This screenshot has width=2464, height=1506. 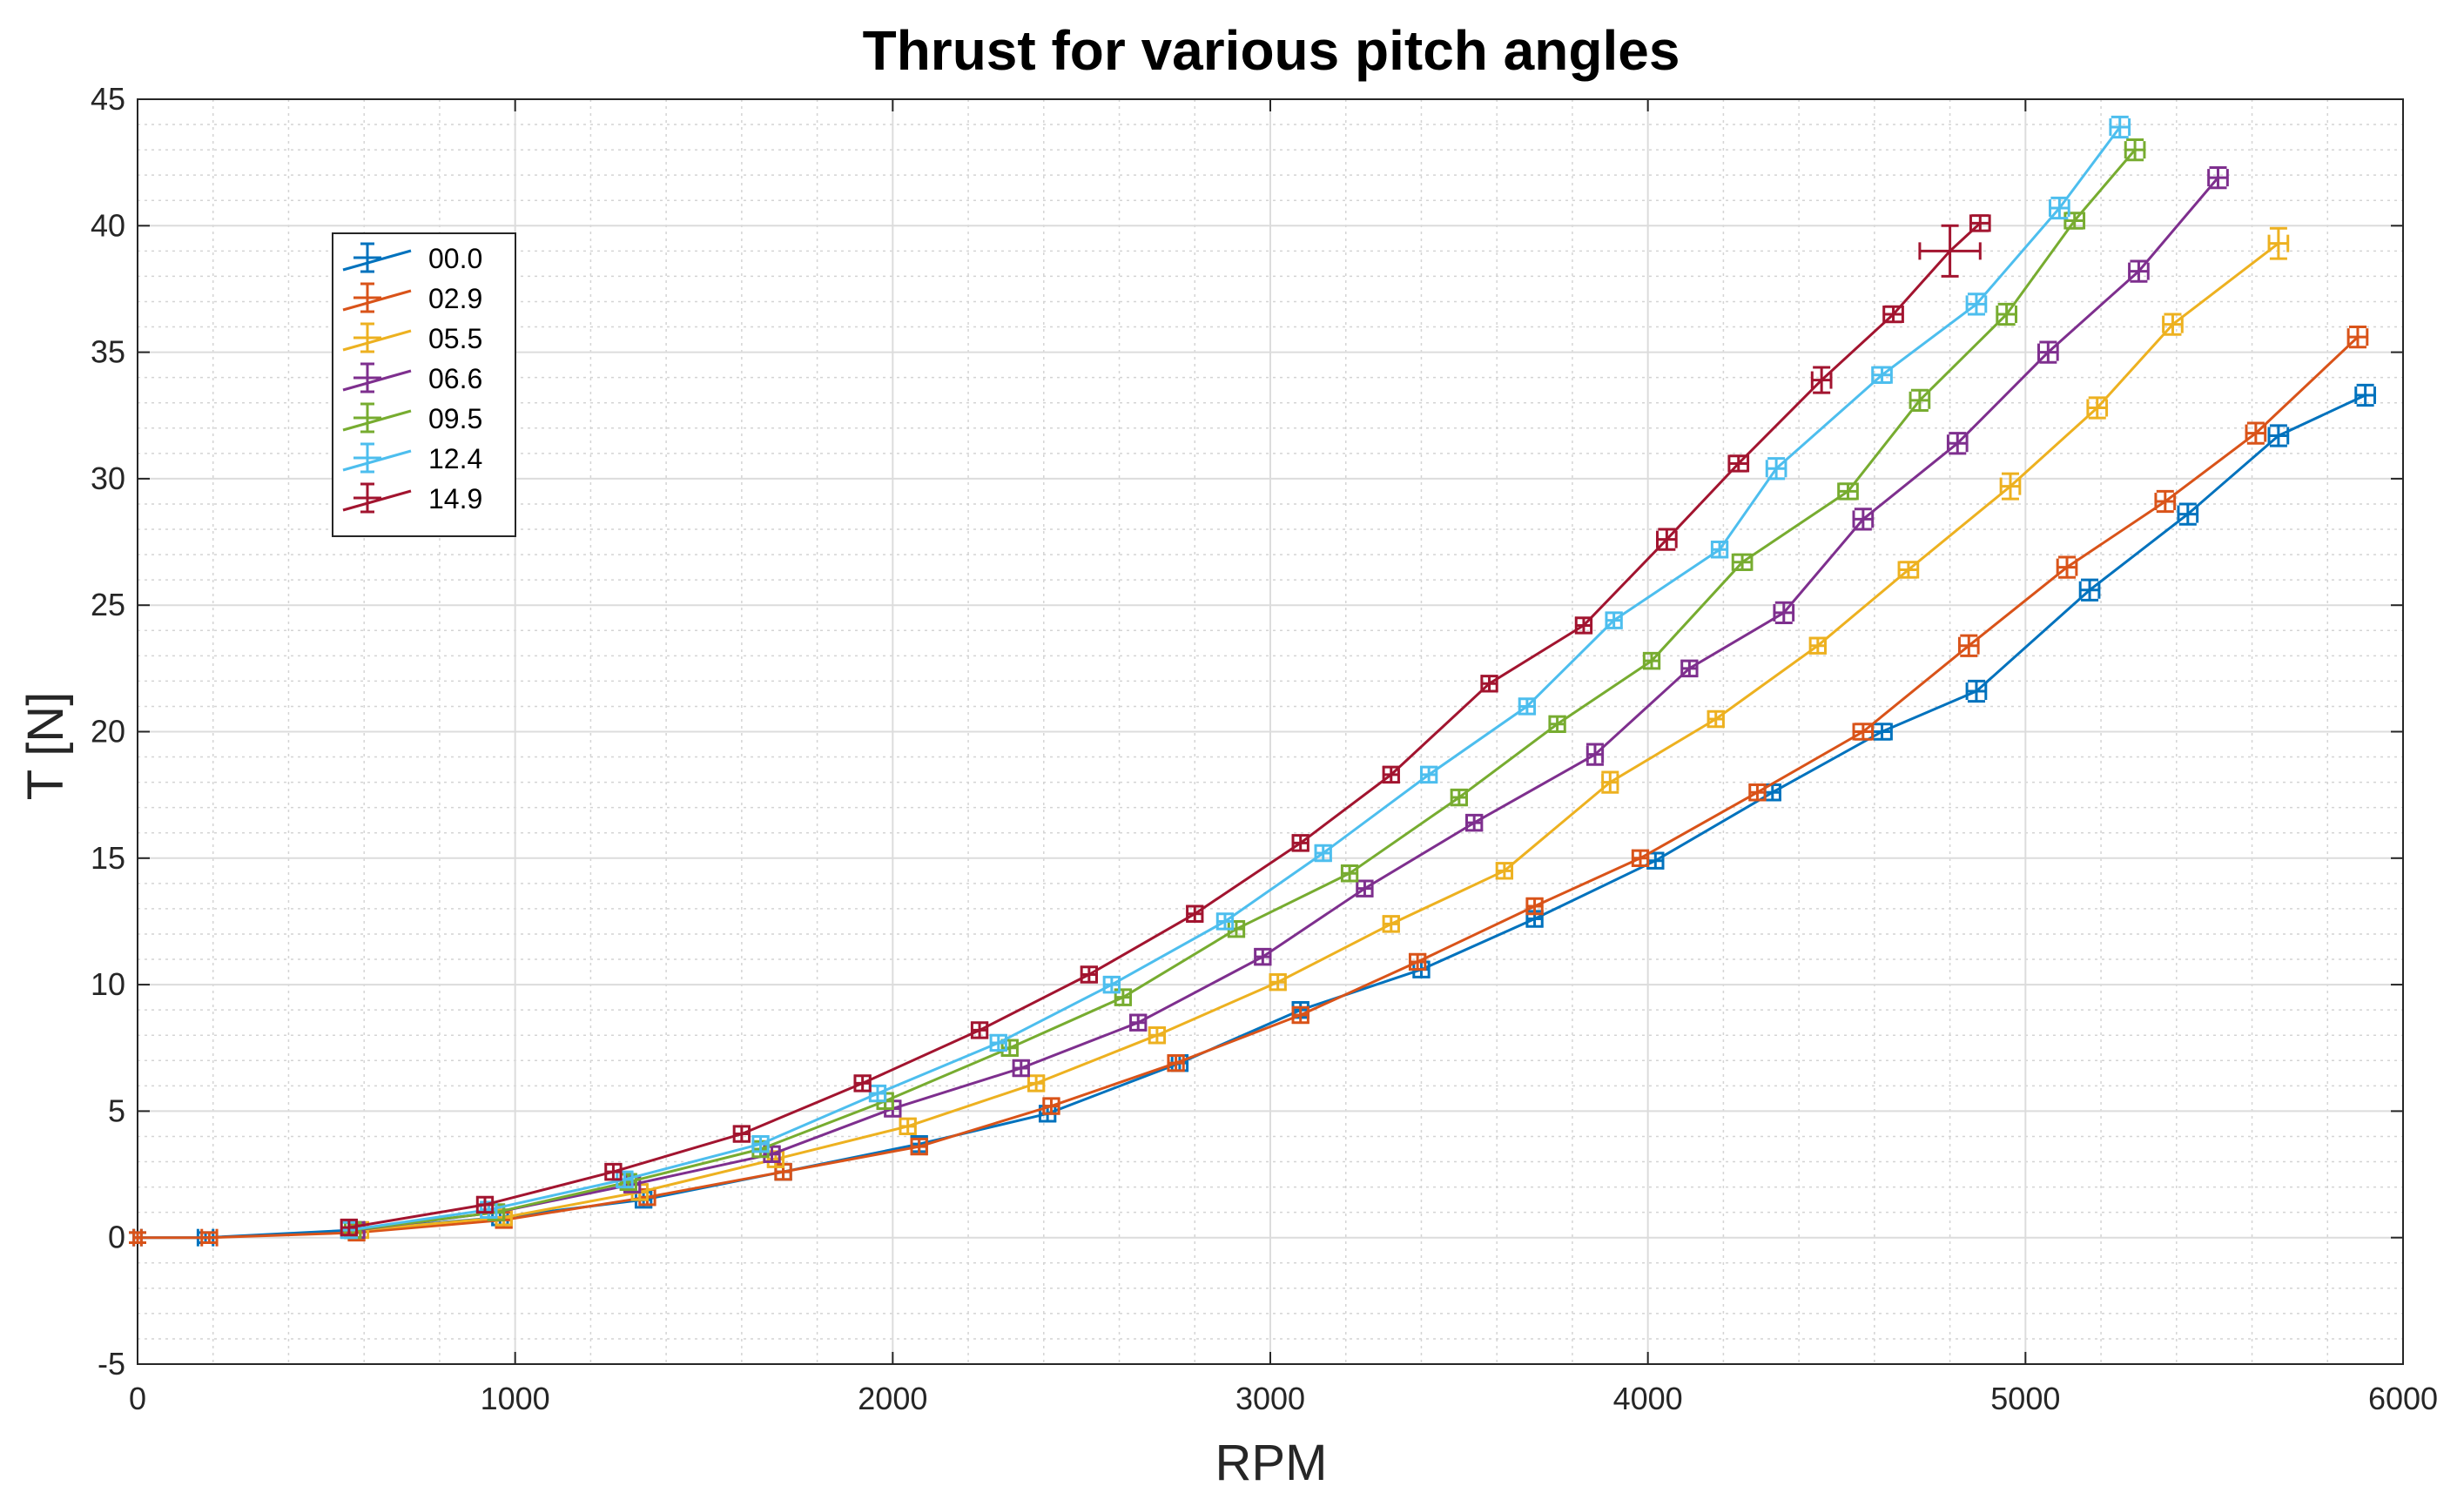 What do you see at coordinates (1270, 1398) in the screenshot?
I see `x-tick-label: 3000` at bounding box center [1270, 1398].